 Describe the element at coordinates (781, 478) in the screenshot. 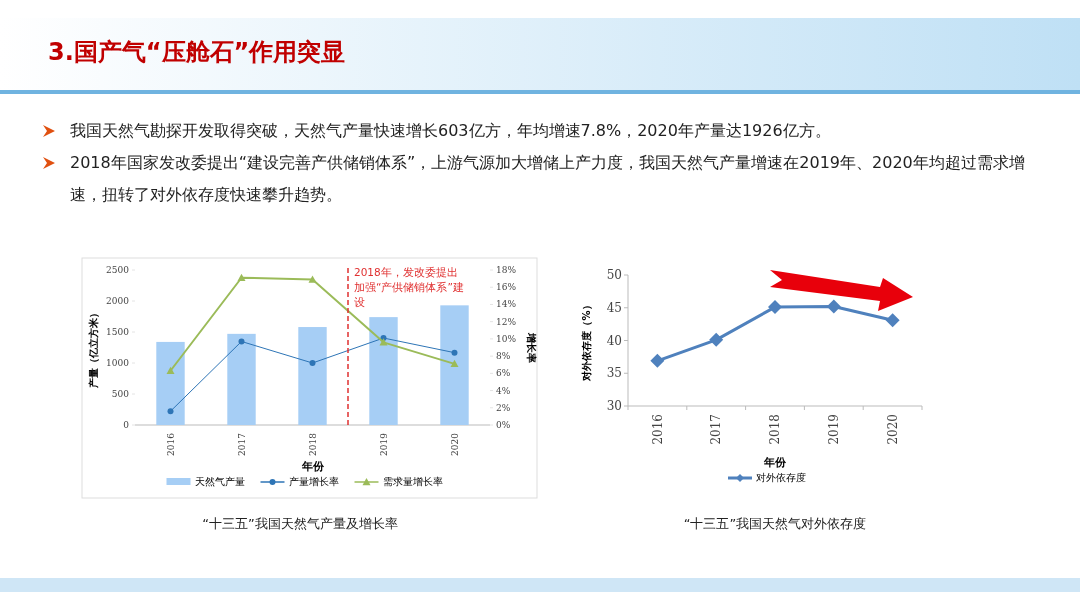

I see `legend-label: 对外依存度` at that location.